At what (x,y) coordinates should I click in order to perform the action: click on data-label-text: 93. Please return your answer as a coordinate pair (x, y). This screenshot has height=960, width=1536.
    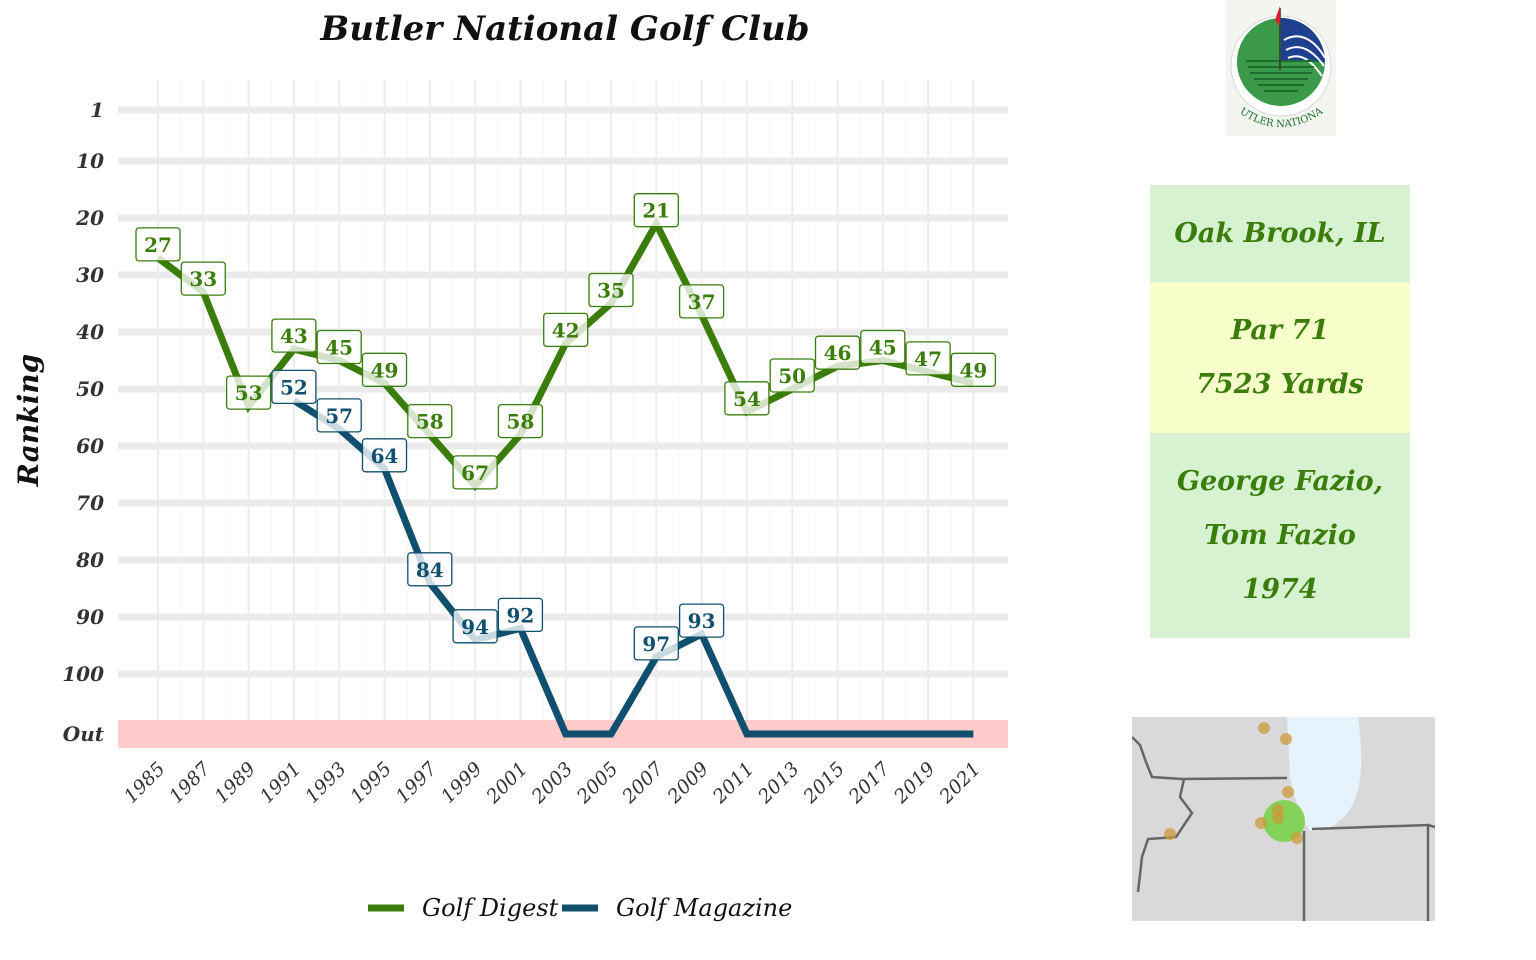
    Looking at the image, I should click on (702, 621).